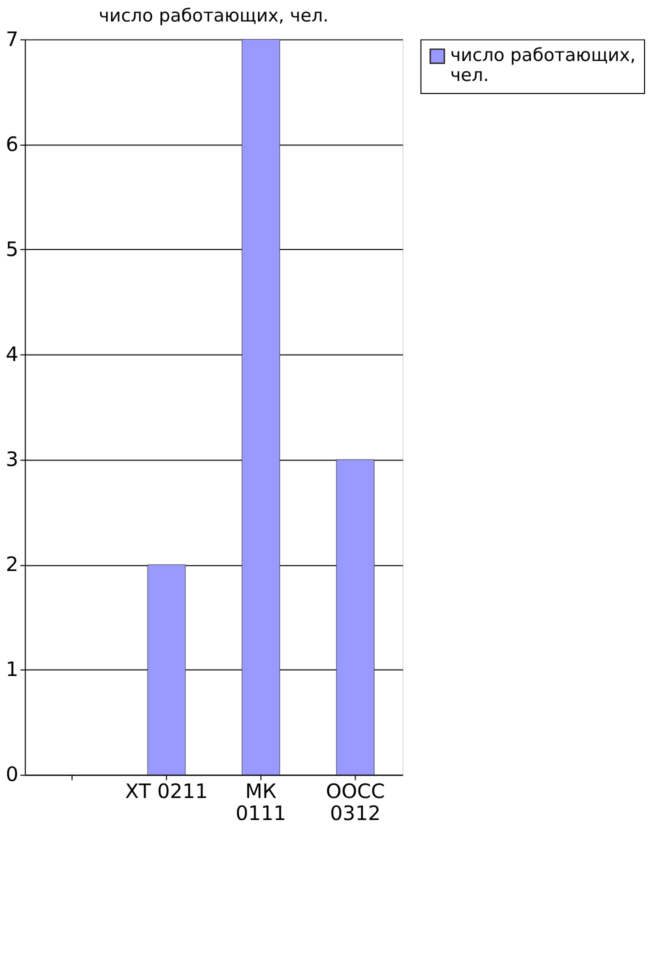 Image resolution: width=650 pixels, height=963 pixels. I want to click on x-tick-label: ООСС 0312, so click(355, 803).